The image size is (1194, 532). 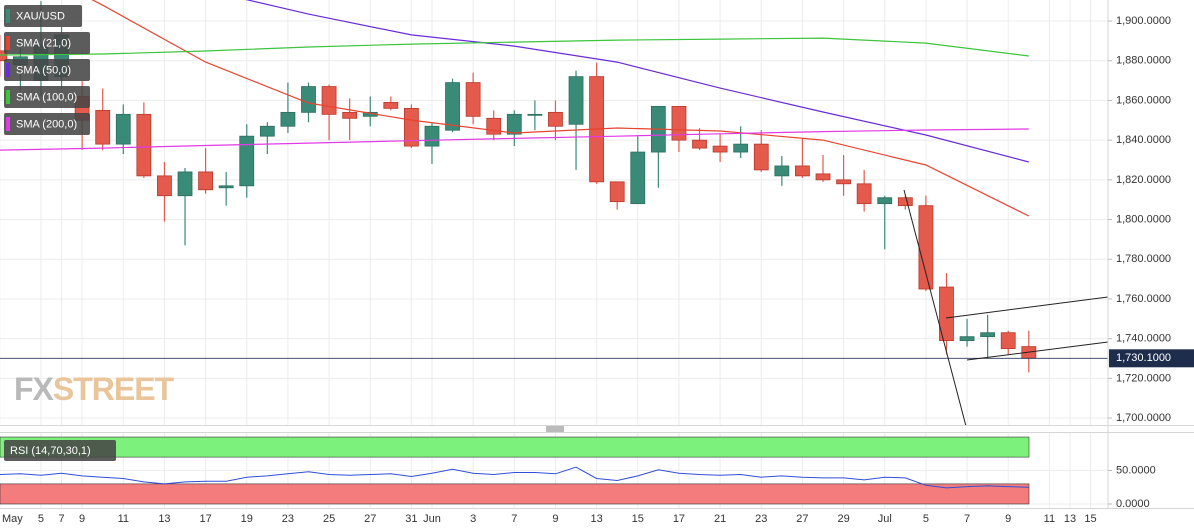 I want to click on legend-item: XAU/USD, so click(x=43, y=16).